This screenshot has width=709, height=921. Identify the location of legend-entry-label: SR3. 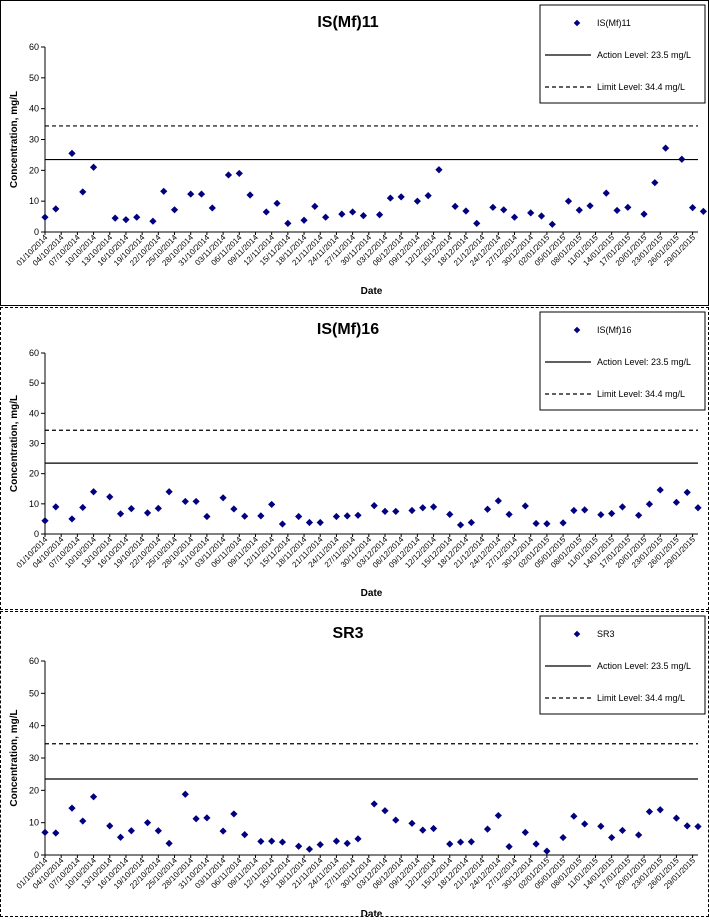
(606, 634).